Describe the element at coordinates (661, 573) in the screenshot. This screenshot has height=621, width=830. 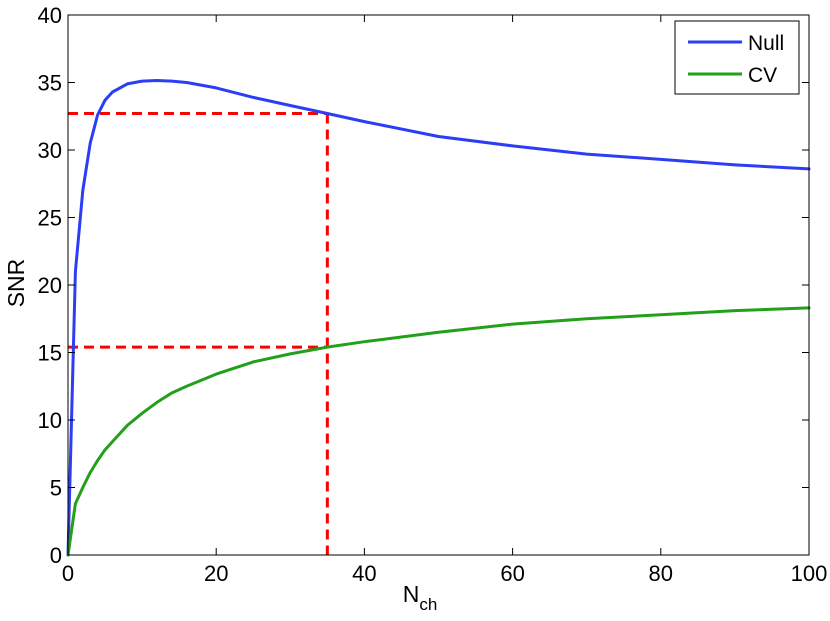
I see `x-tick-label: 80` at that location.